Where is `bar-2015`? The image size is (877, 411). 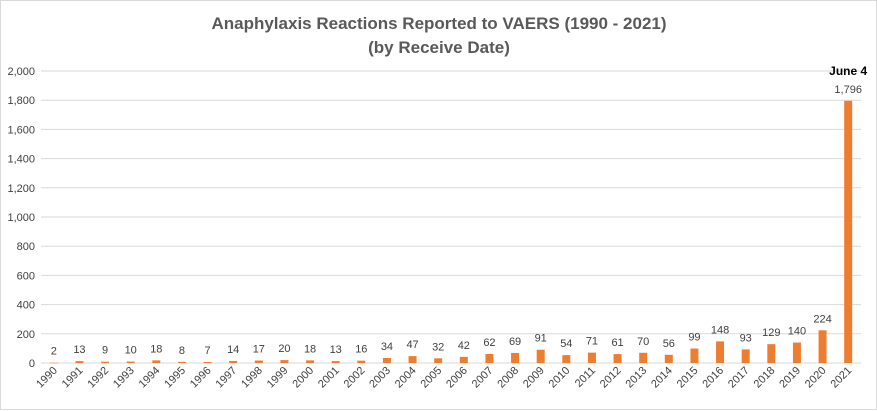
bar-2015 is located at coordinates (694, 355).